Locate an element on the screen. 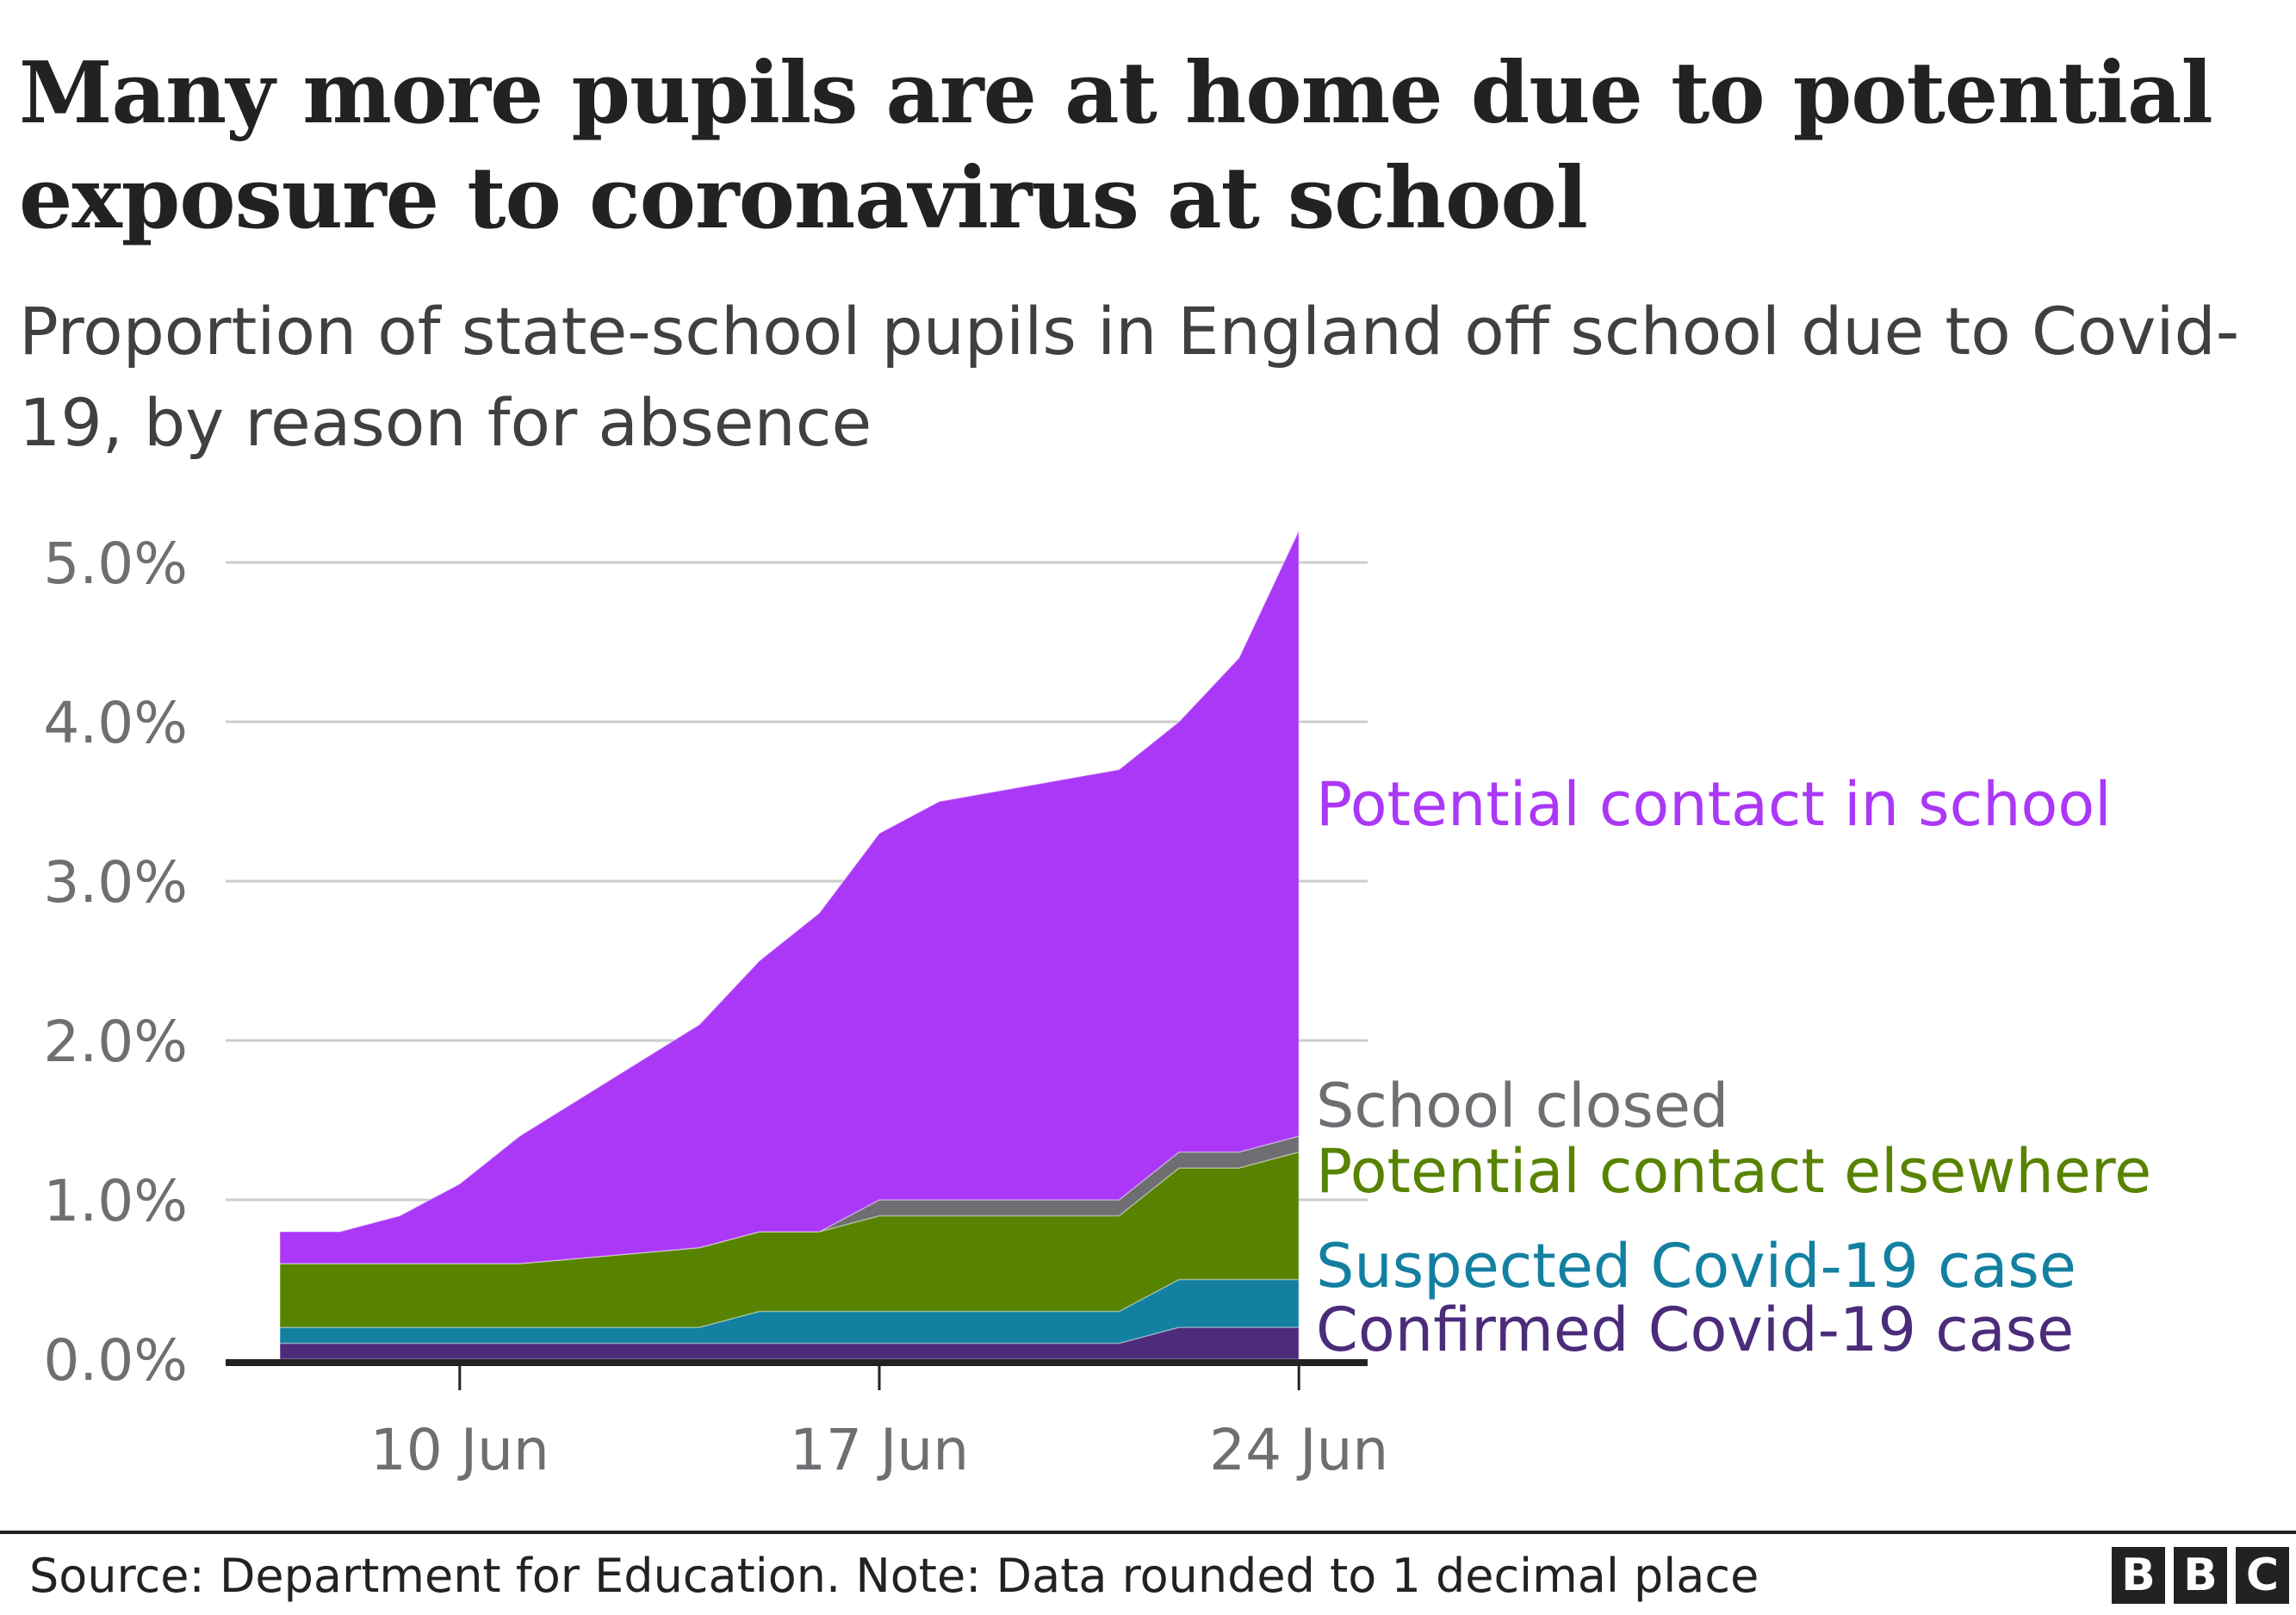  x-tick-label: 17 Jun is located at coordinates (879, 1450).